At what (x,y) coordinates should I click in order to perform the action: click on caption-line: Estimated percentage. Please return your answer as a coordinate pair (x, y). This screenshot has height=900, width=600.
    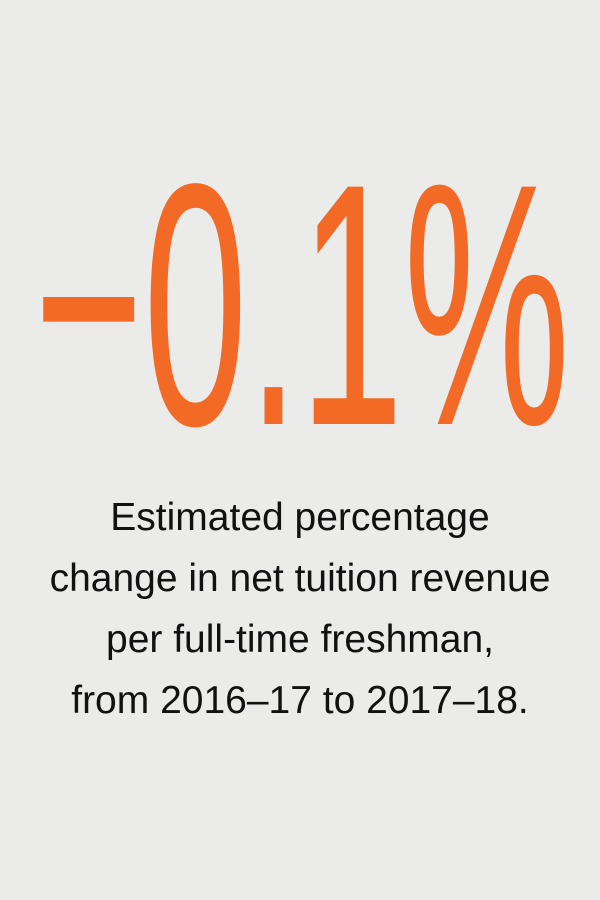
    Looking at the image, I should click on (299, 517).